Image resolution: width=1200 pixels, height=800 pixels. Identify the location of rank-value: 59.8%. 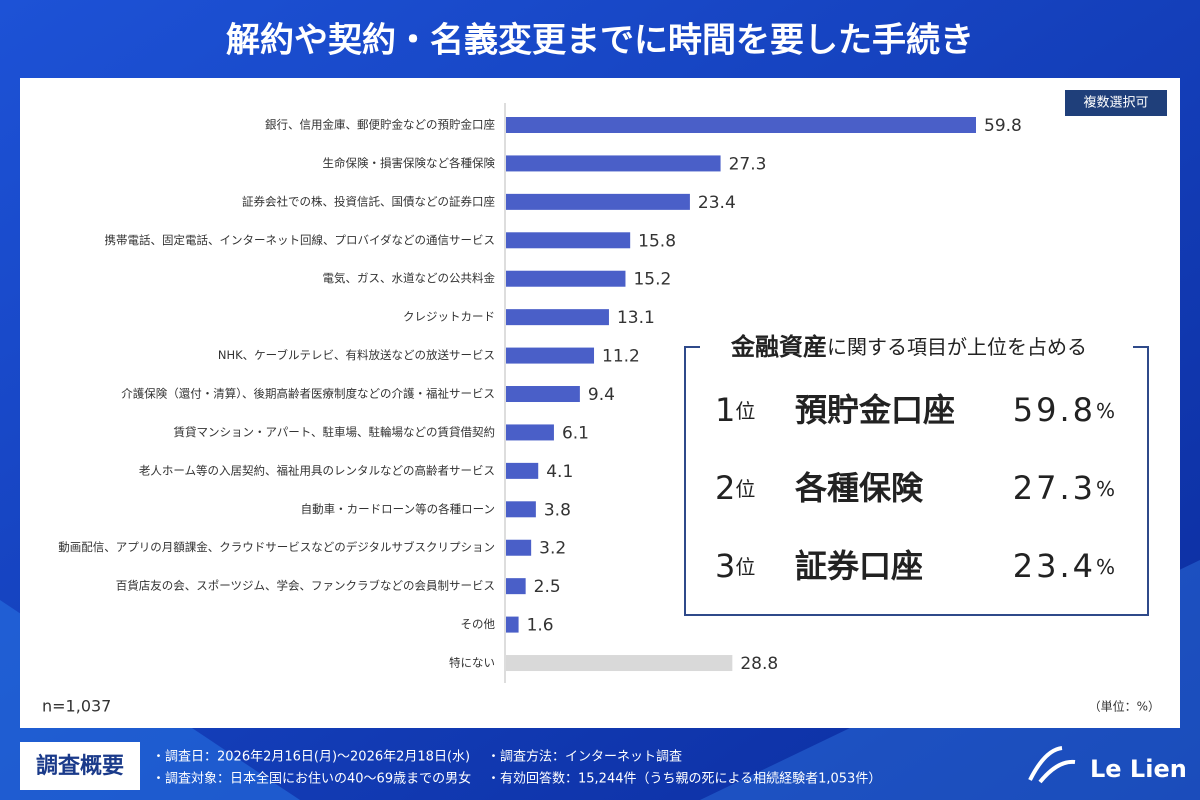
(1065, 410).